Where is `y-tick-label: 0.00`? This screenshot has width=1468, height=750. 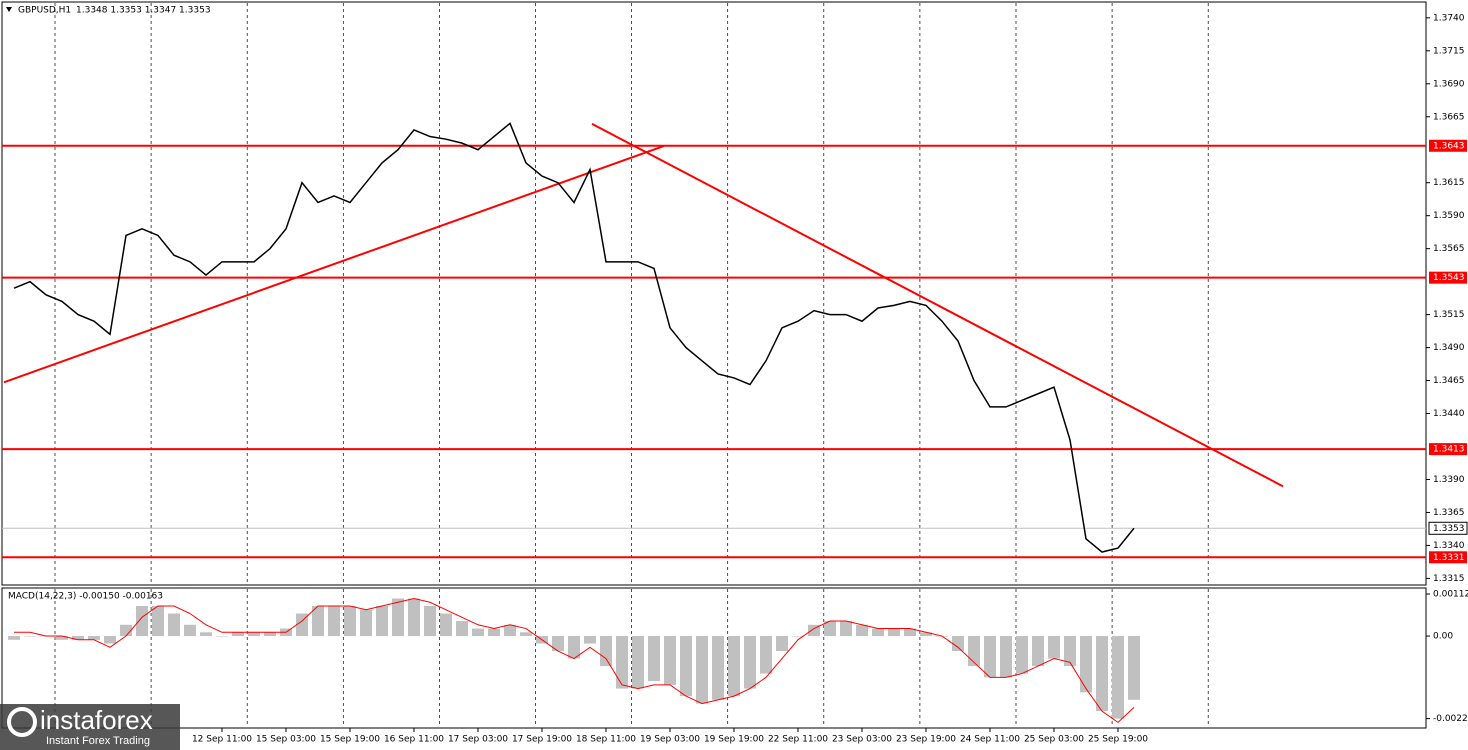 y-tick-label: 0.00 is located at coordinates (1443, 637).